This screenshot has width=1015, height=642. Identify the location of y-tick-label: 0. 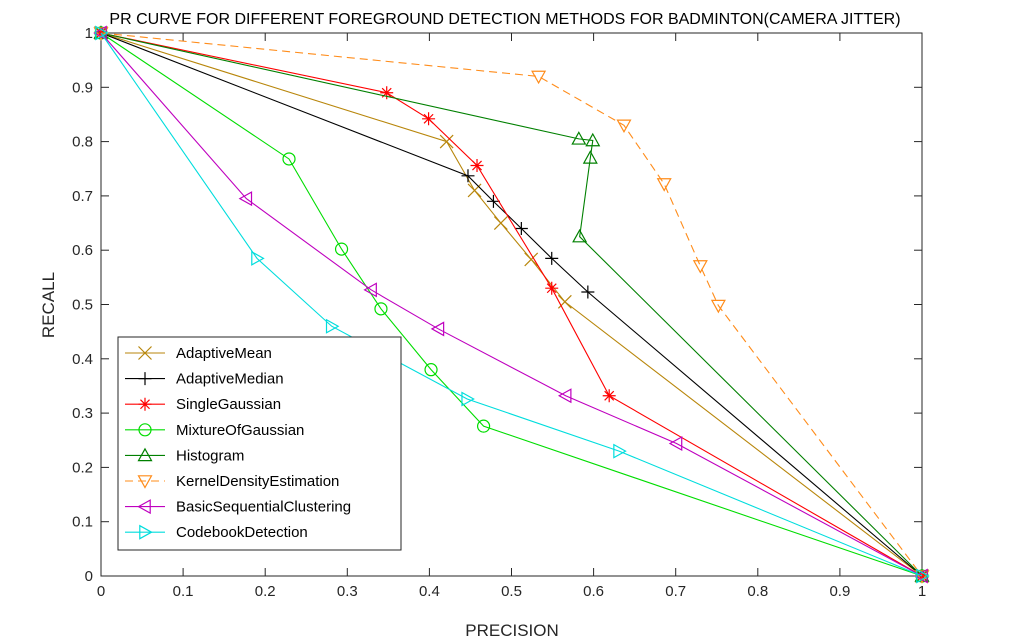
(89, 576).